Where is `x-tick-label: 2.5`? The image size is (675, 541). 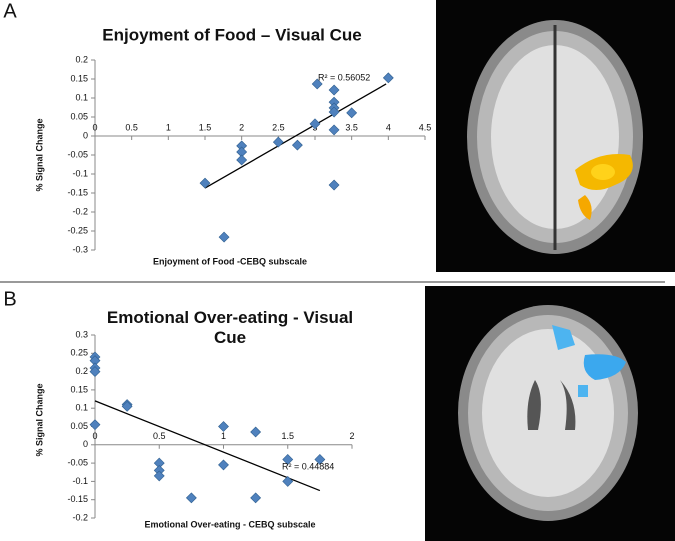 x-tick-label: 2.5 is located at coordinates (278, 127).